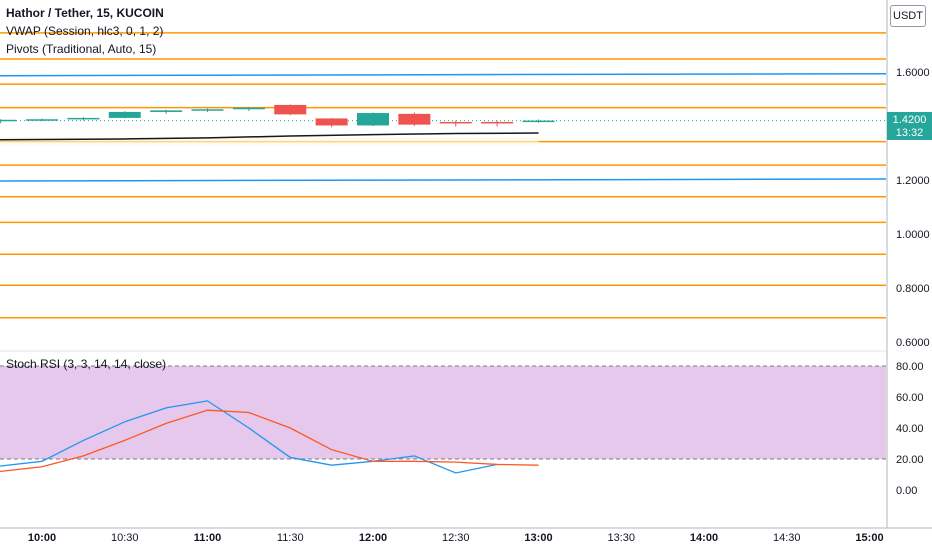 This screenshot has width=932, height=550. I want to click on time-axis-tick: 11:00, so click(208, 538).